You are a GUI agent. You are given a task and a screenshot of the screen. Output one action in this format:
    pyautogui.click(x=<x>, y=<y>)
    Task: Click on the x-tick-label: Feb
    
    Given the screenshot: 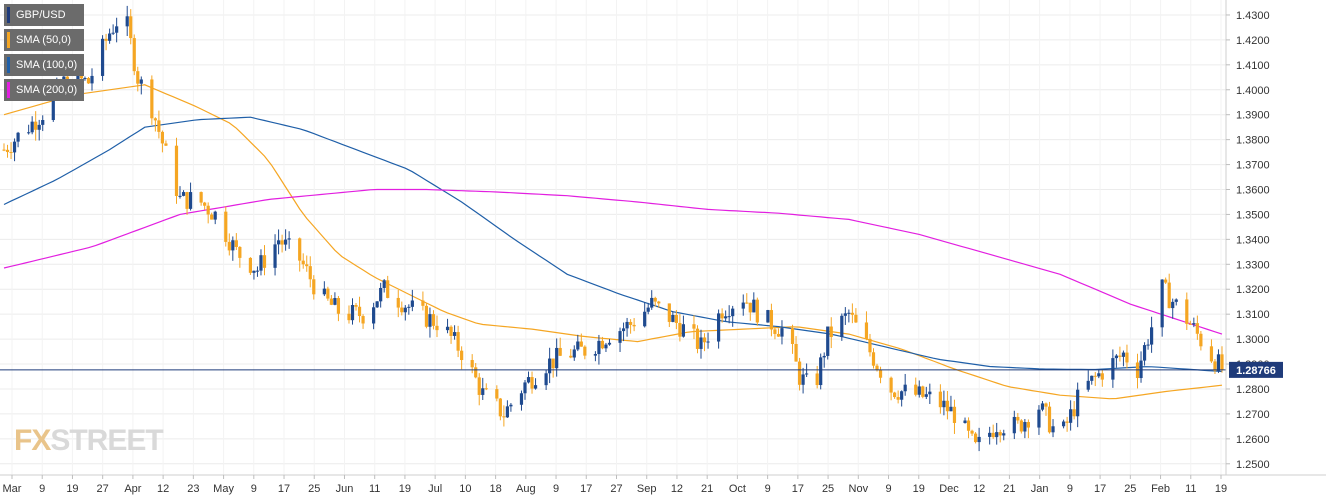 What is the action you would take?
    pyautogui.click(x=1160, y=489)
    